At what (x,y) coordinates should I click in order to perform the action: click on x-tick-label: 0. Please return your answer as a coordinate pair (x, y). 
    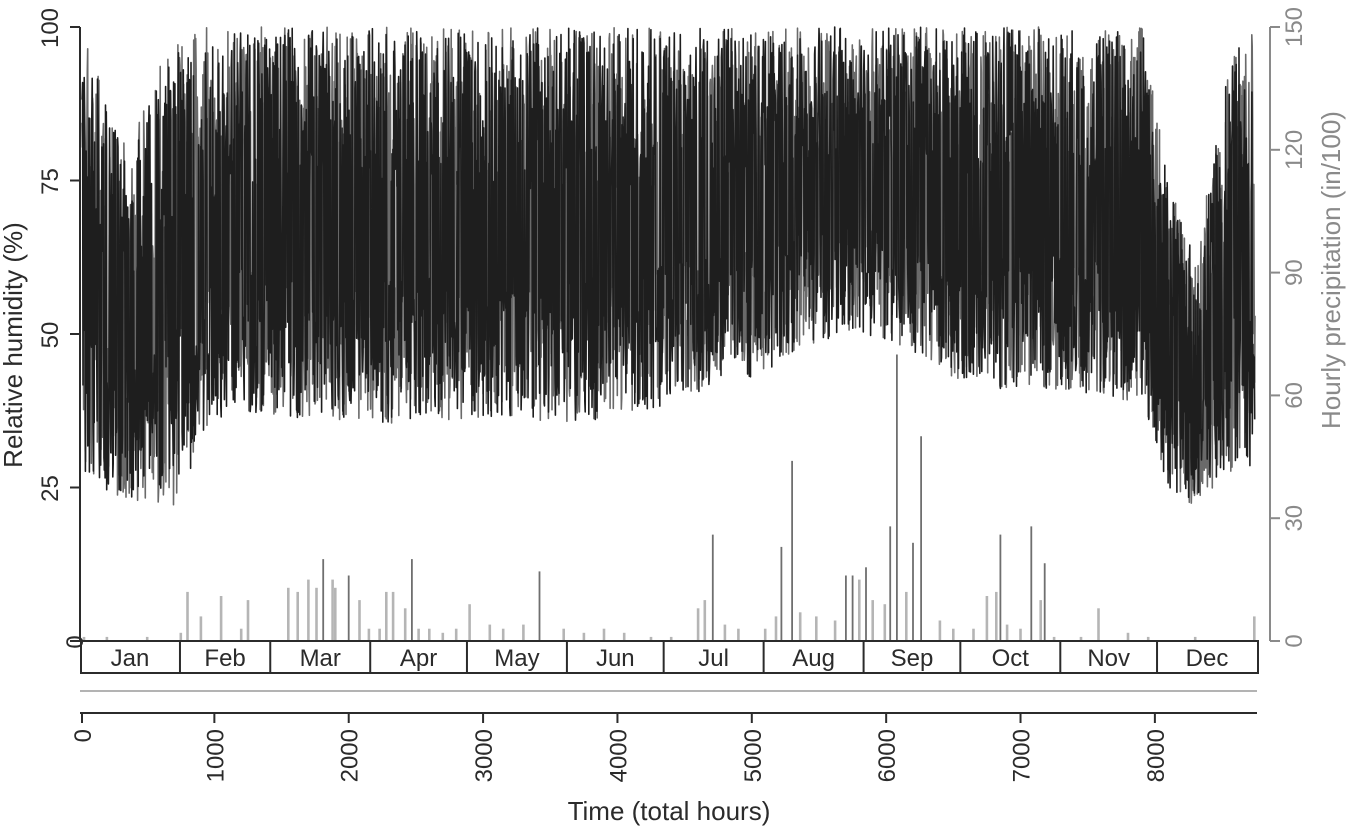
    Looking at the image, I should click on (83, 735).